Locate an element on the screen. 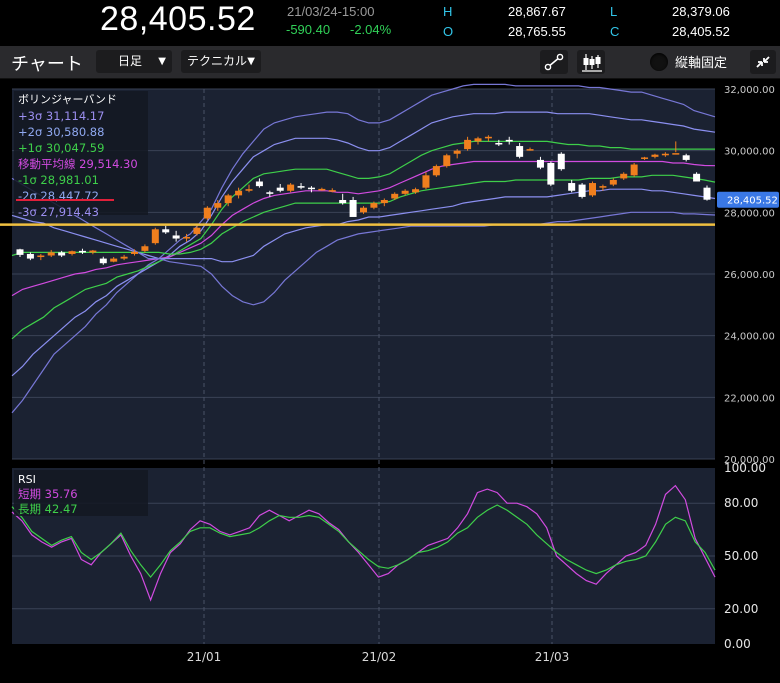  legend-title: ボリンジャーバンド is located at coordinates (67, 99).